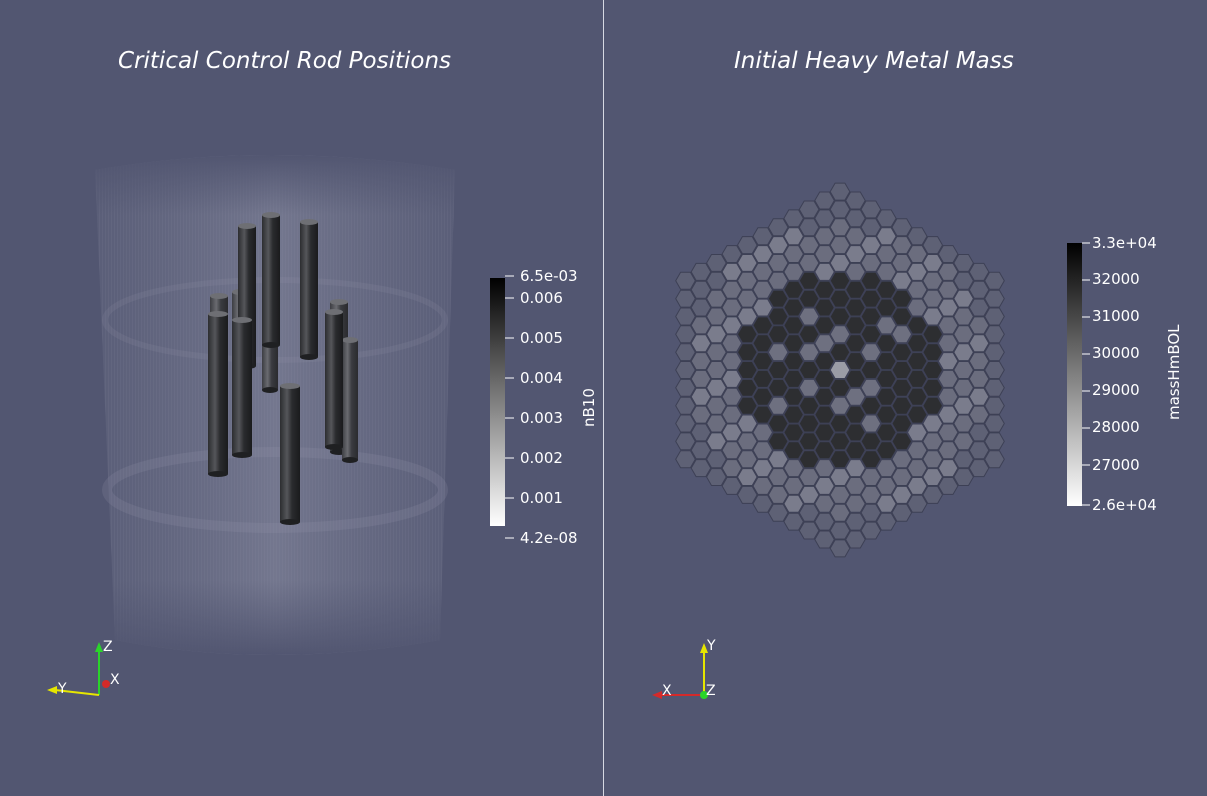  Describe the element at coordinates (1074, 374) in the screenshot. I see `masshmbol-colorbar` at that location.